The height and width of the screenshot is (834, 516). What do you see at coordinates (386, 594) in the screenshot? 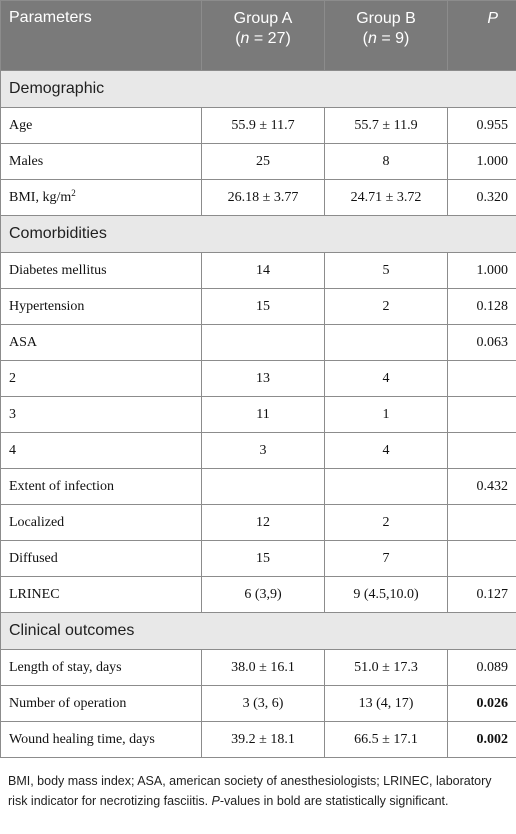
I see `group-b-value: 9 (4.5,10.0)` at bounding box center [386, 594].